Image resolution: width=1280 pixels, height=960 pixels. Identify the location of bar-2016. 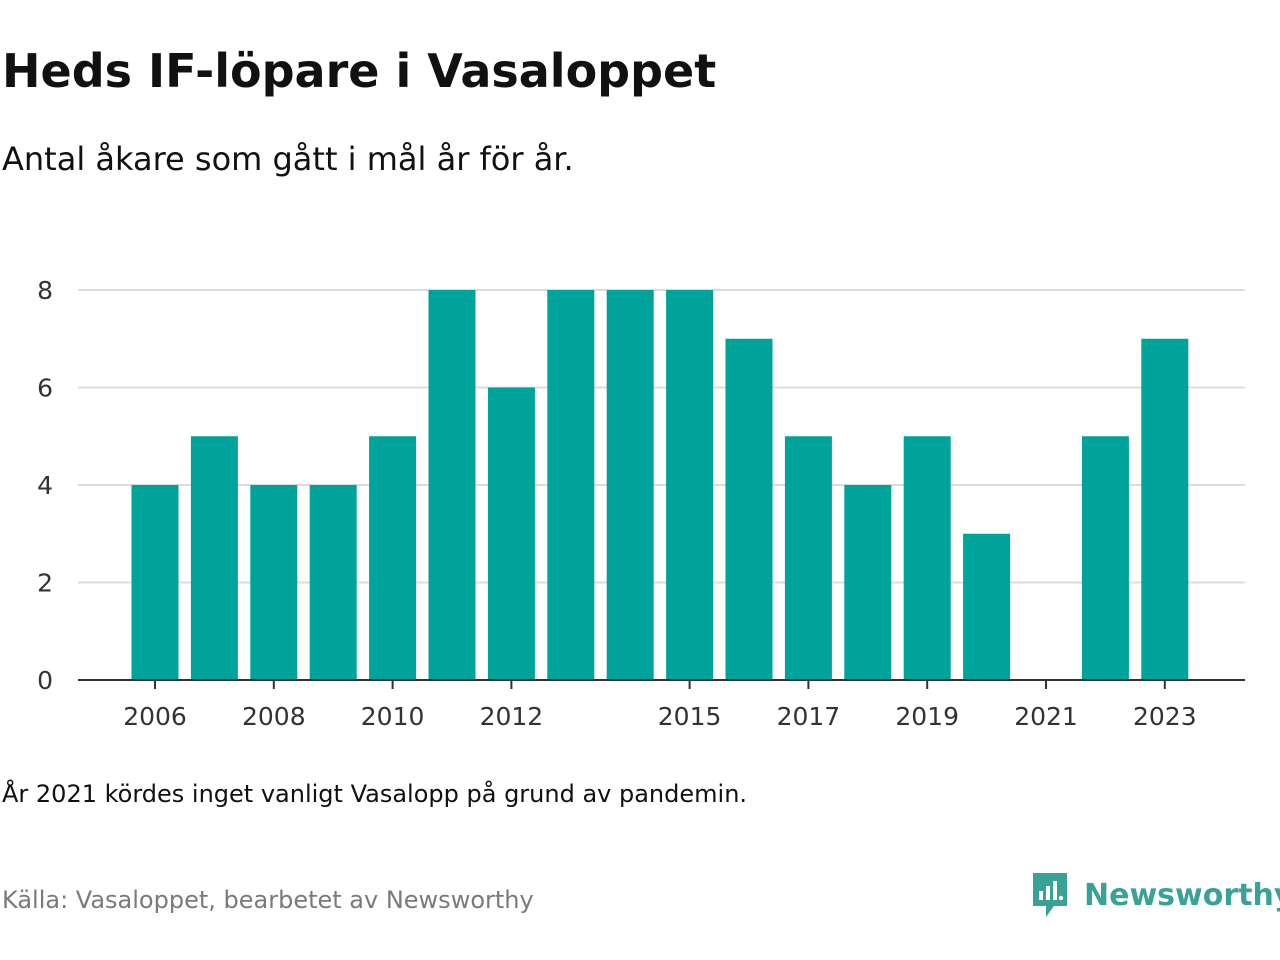
(749, 509).